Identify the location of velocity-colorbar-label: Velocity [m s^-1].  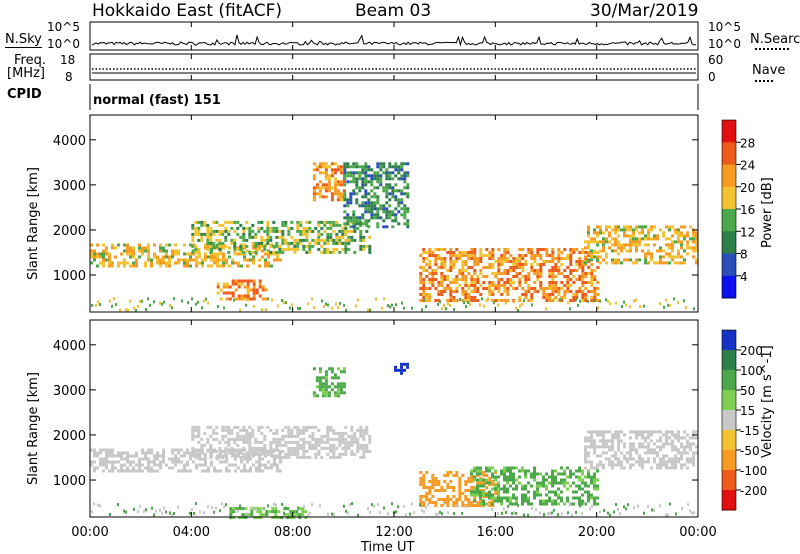
(767, 401).